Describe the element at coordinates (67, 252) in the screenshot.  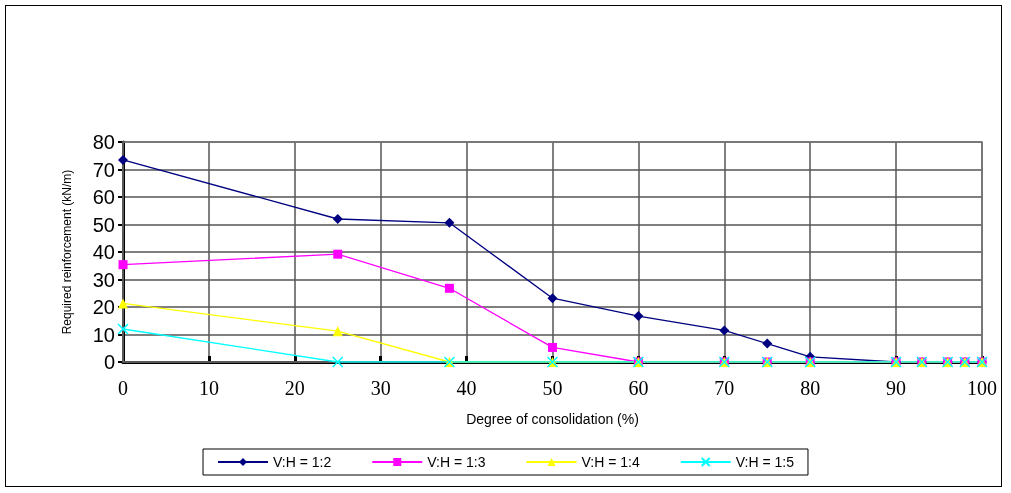
I see `y-axis-title: Required reinforcement (kN/m)` at that location.